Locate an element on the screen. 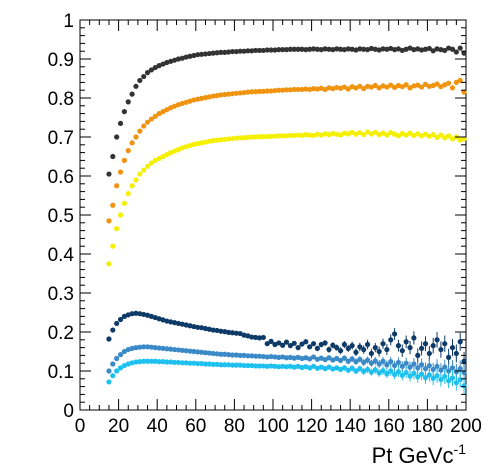 The image size is (496, 472). x-tick-label: 0 is located at coordinates (80, 426).